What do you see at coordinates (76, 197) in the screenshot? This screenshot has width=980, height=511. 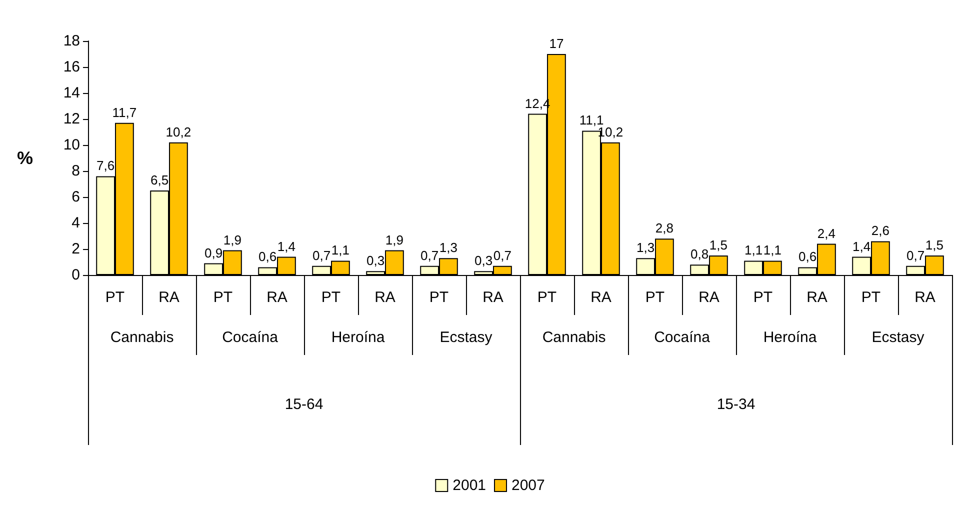 I see `y-tick-label: 6` at bounding box center [76, 197].